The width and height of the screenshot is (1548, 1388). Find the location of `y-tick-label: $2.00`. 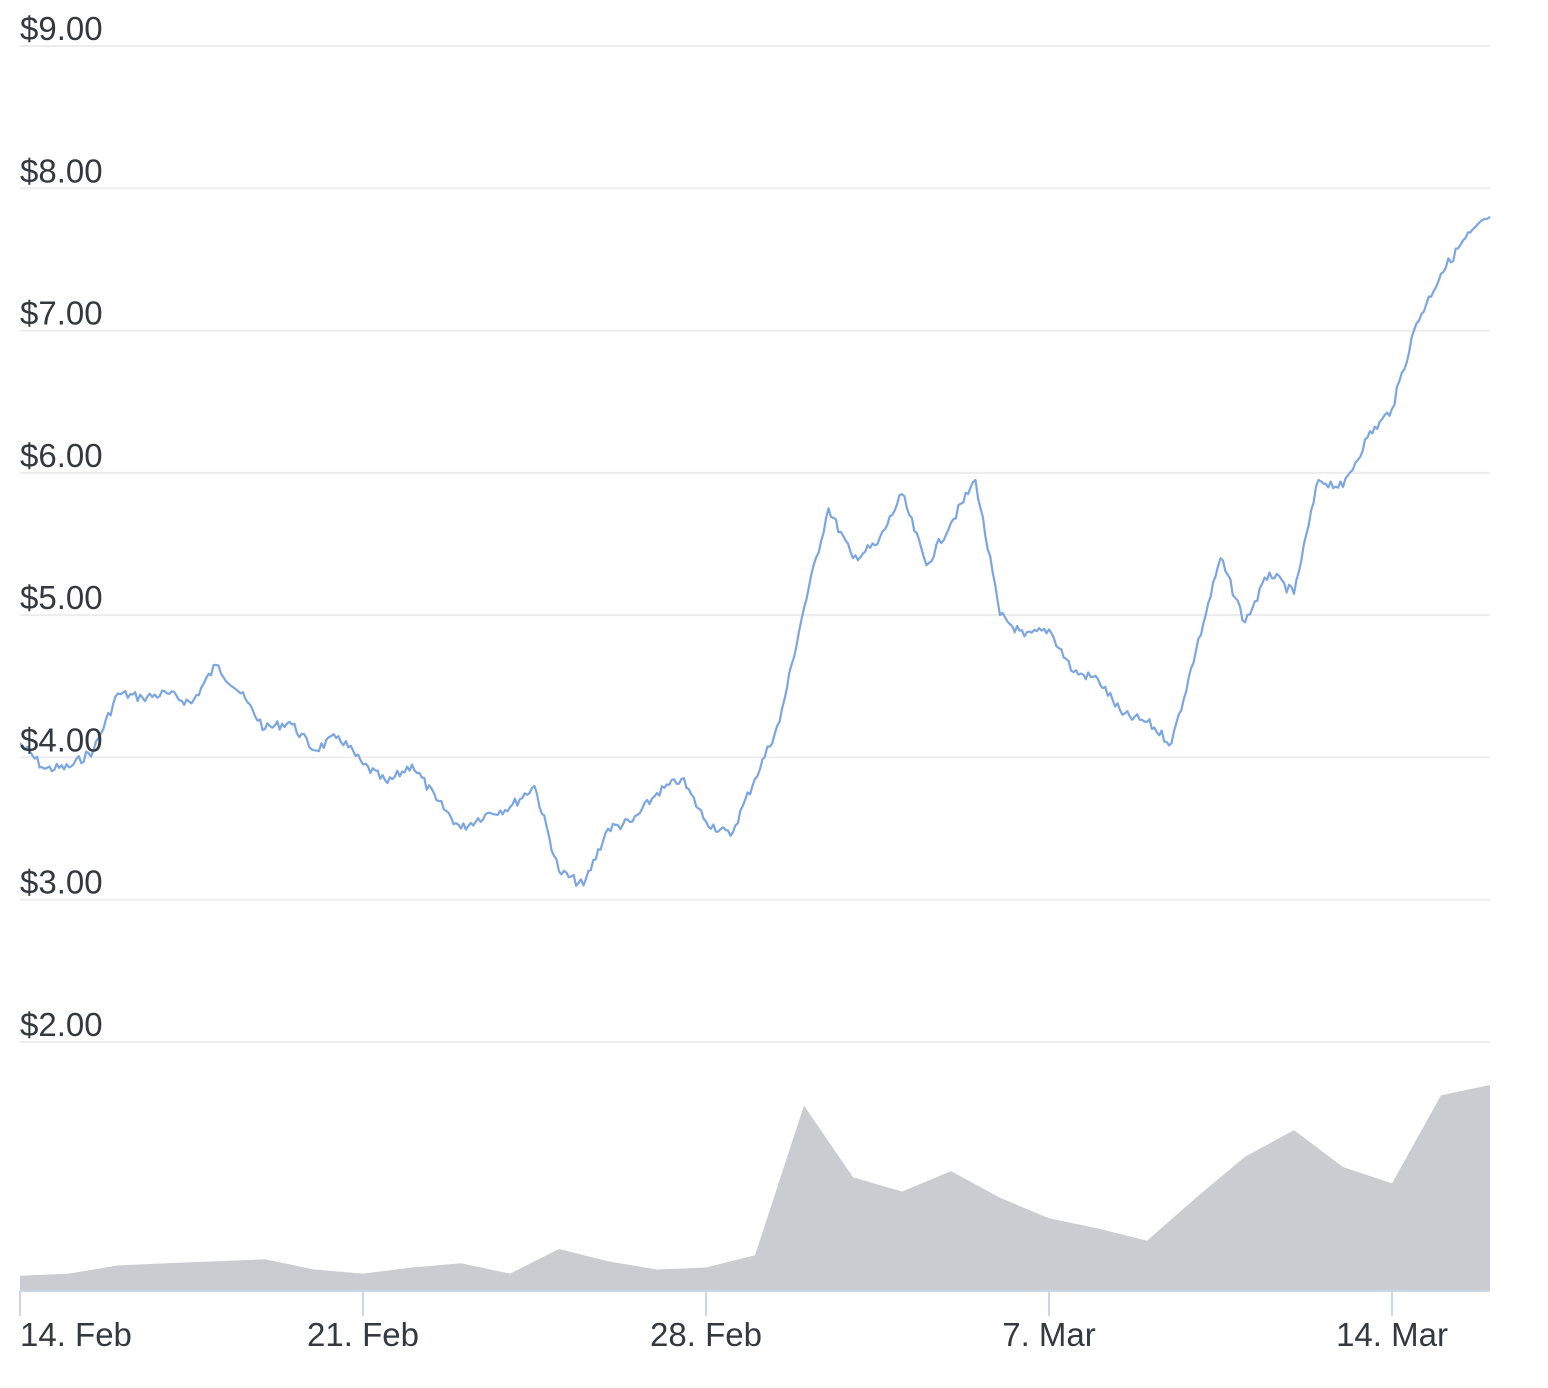

y-tick-label: $2.00 is located at coordinates (61, 1024).